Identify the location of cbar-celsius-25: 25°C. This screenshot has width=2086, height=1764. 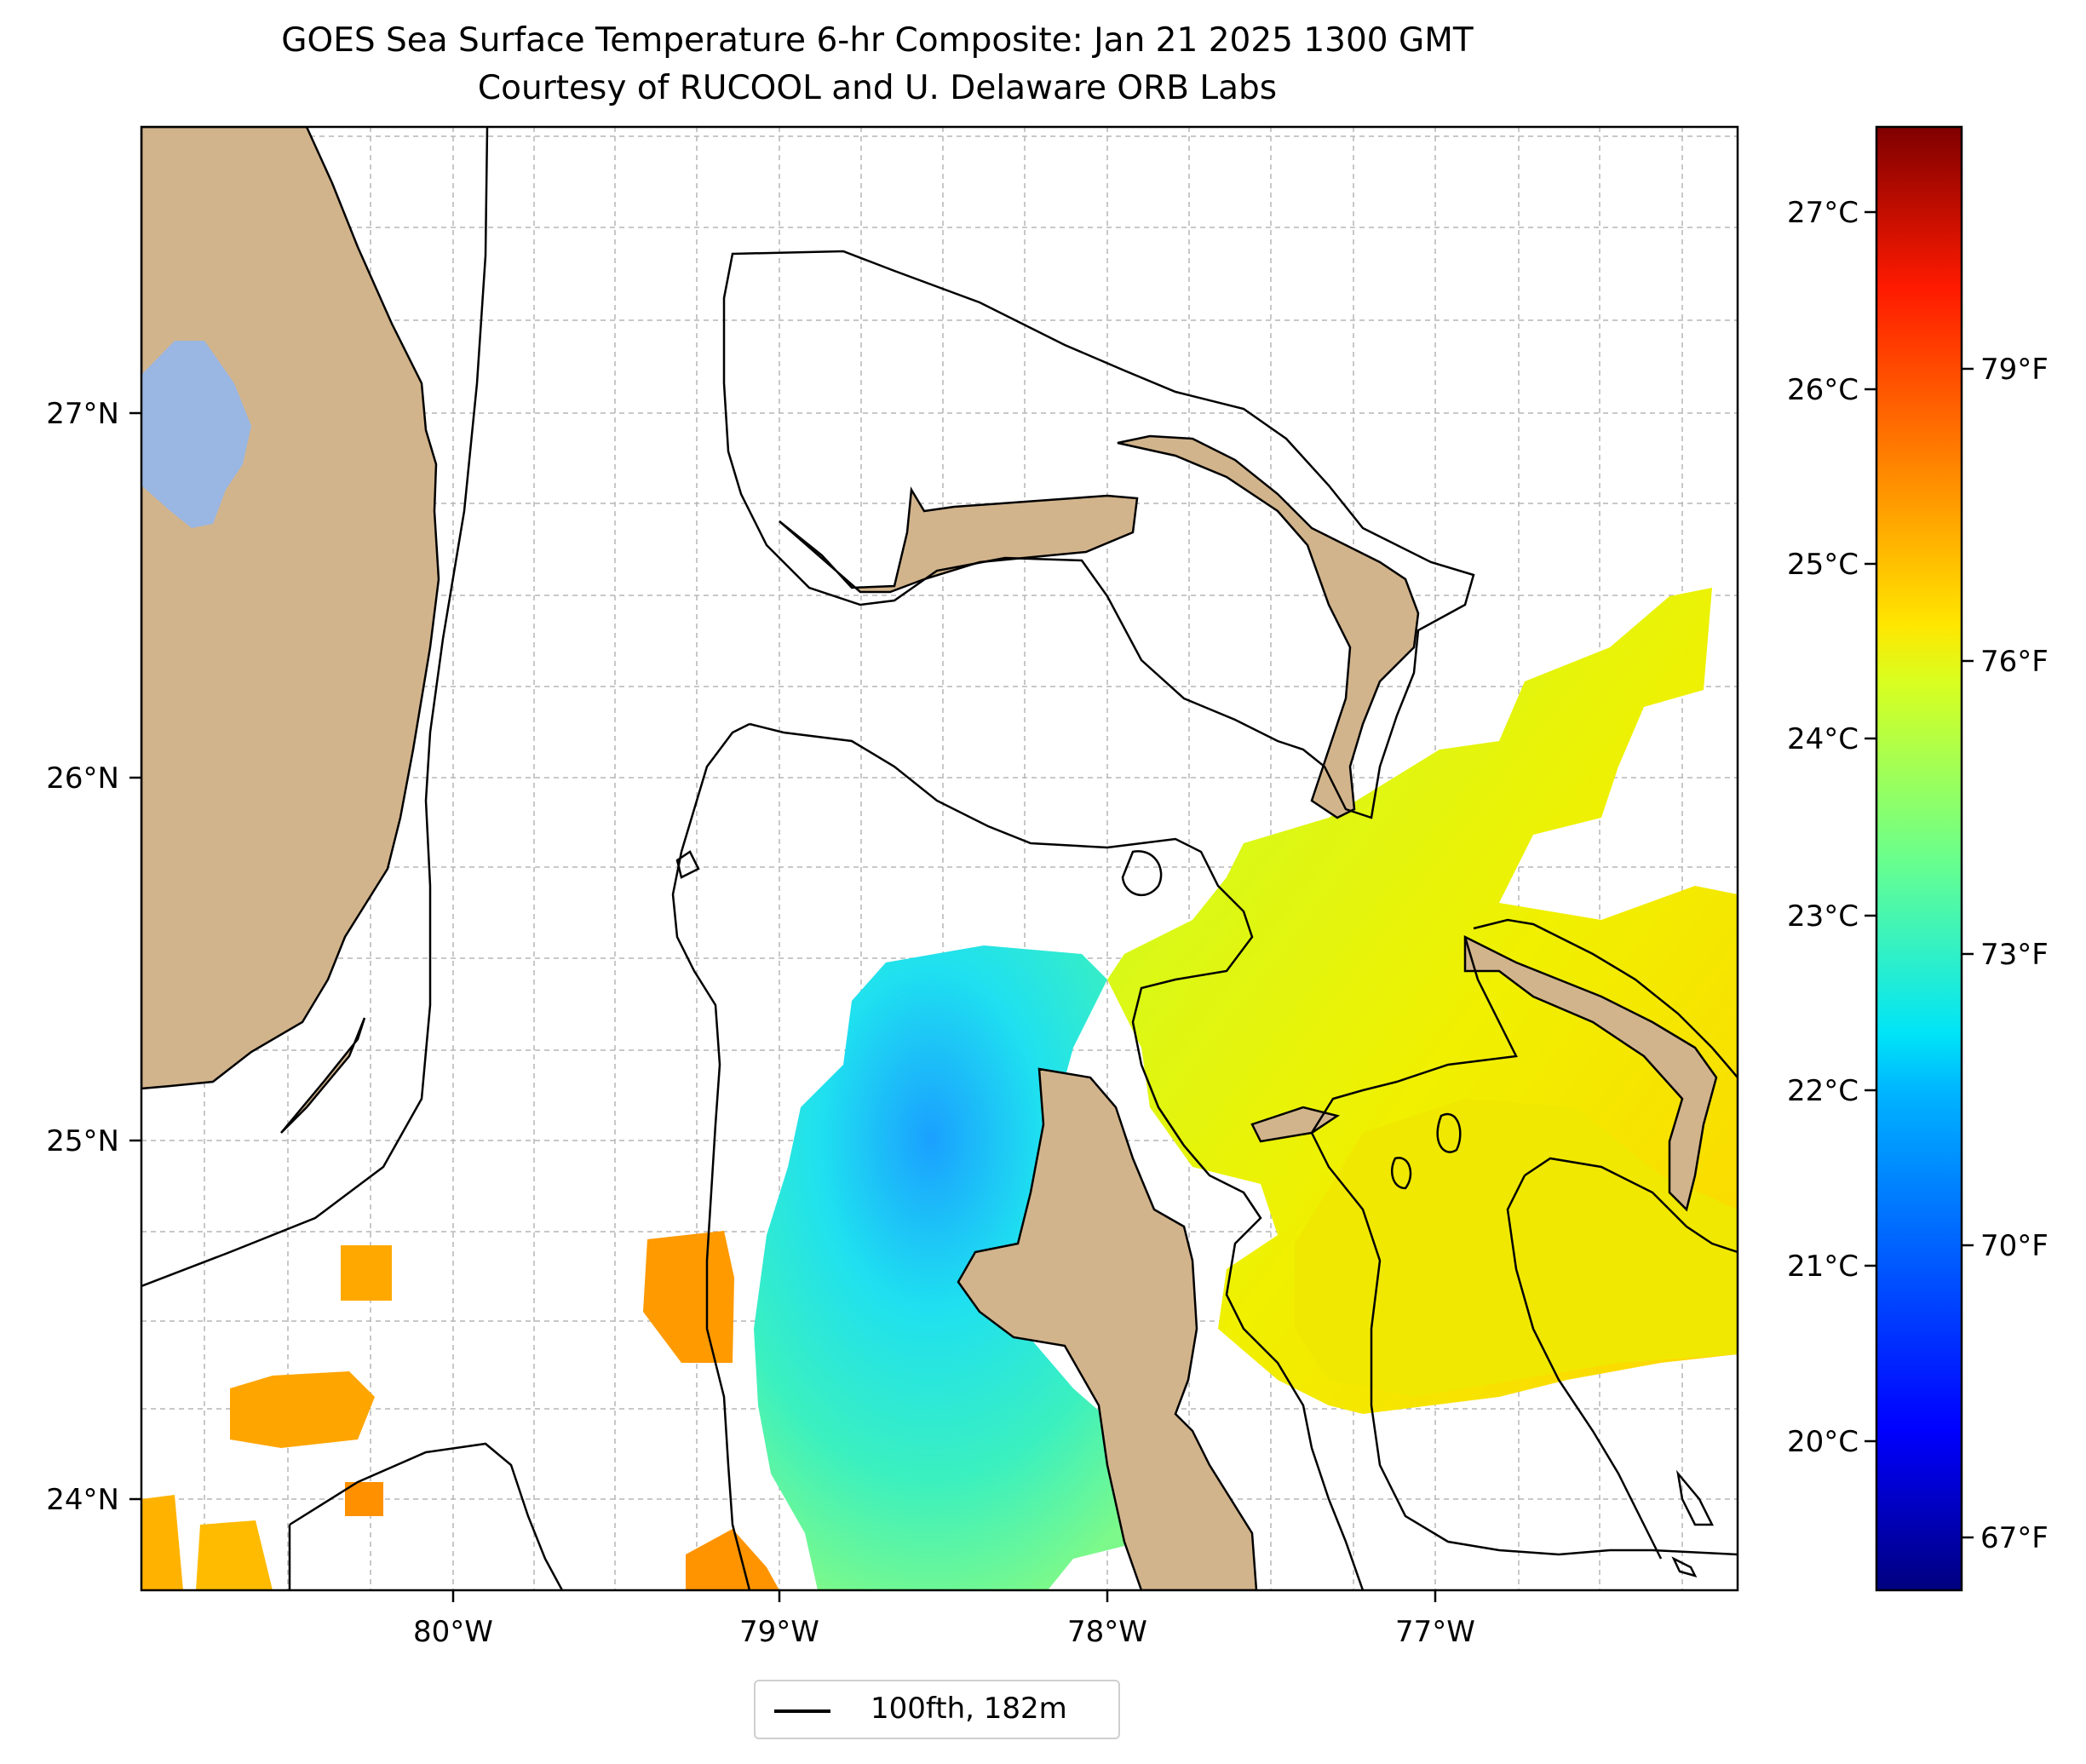
(1823, 565).